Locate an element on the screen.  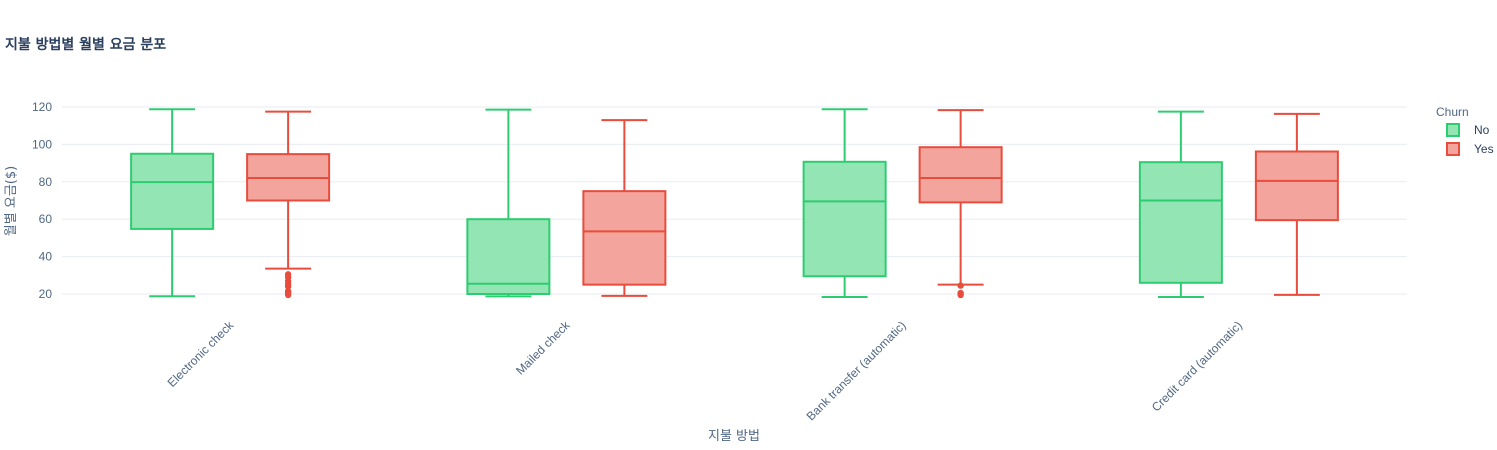
x-tick-label: Credit card (automatic) is located at coordinates (1197, 366).